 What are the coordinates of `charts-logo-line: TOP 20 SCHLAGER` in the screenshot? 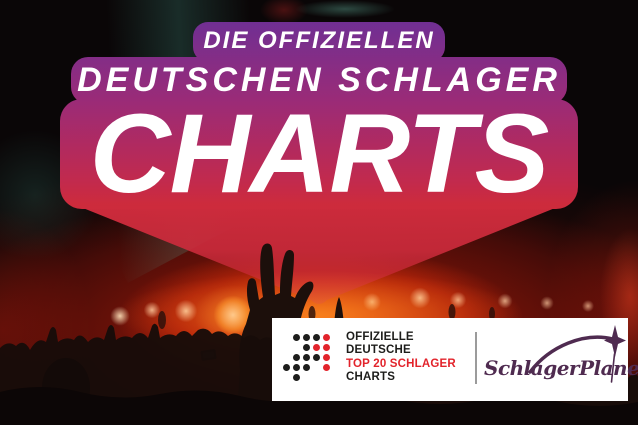 It's located at (401, 363).